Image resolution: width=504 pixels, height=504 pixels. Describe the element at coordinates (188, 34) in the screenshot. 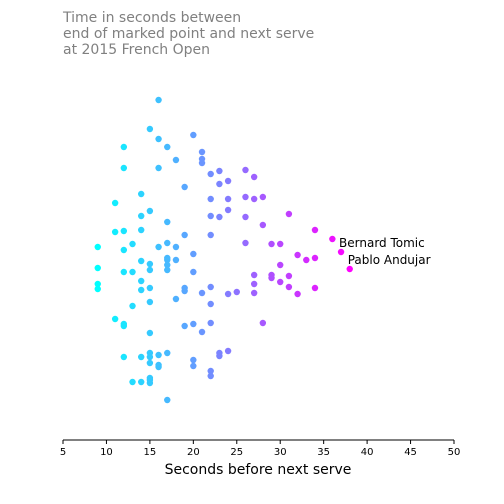

I see `chart-title-line-2: end of marked point and next serve` at that location.